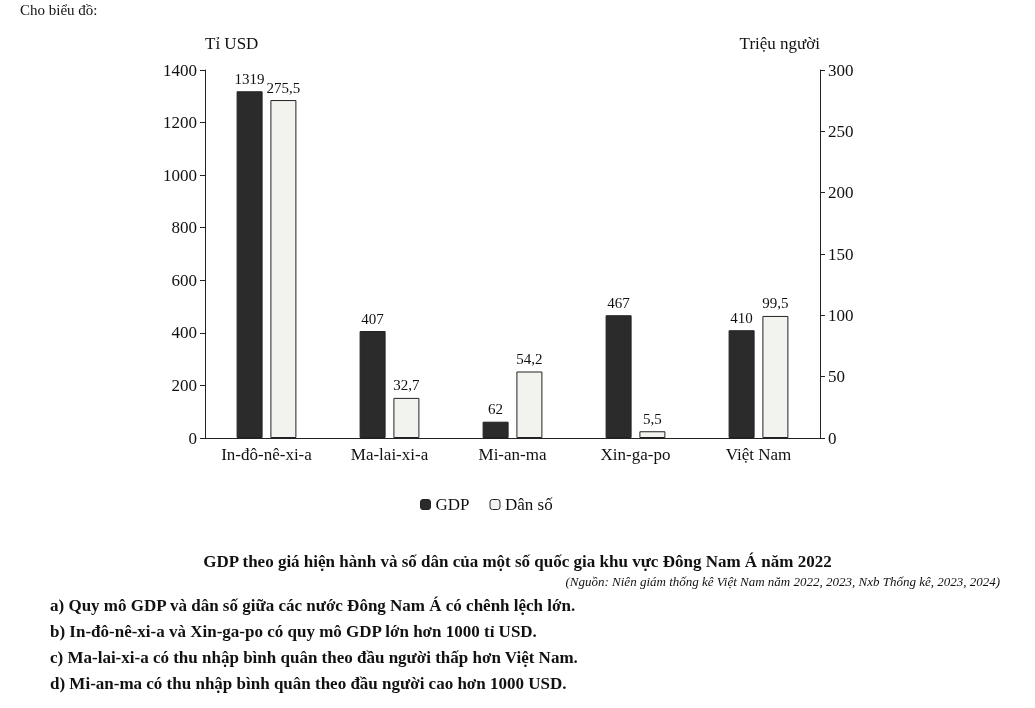  What do you see at coordinates (635, 454) in the screenshot?
I see `x-tick-label: Xin-ga-po` at bounding box center [635, 454].